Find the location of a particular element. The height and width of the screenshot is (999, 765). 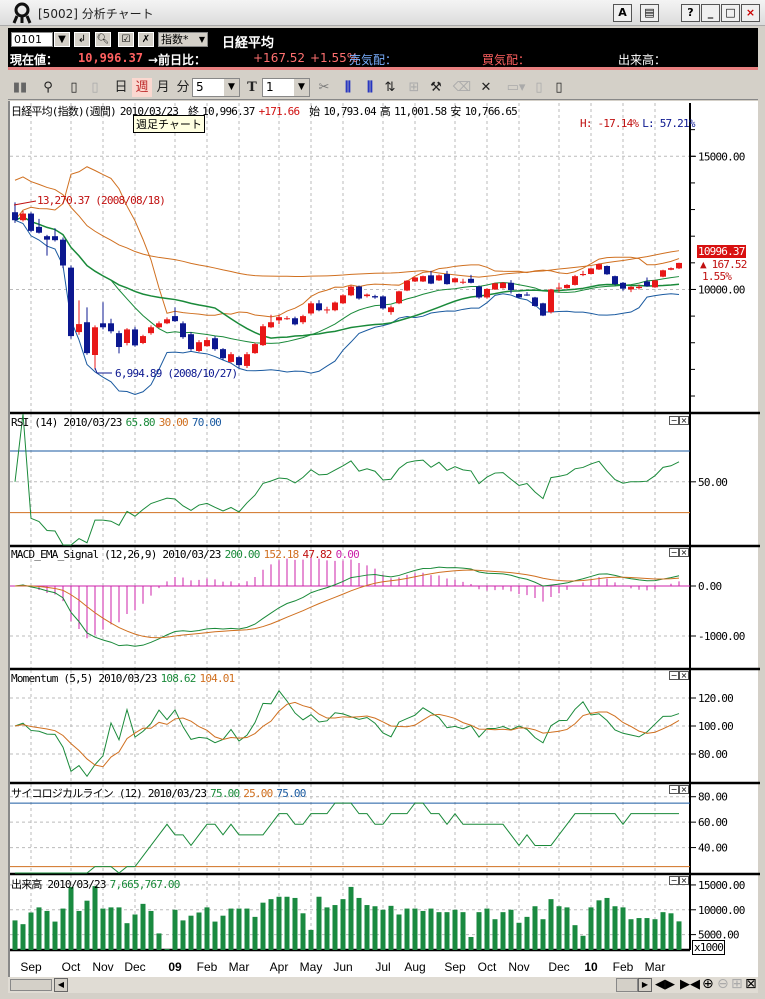

contract-icon: ▶◀ is located at coordinates (690, 984).